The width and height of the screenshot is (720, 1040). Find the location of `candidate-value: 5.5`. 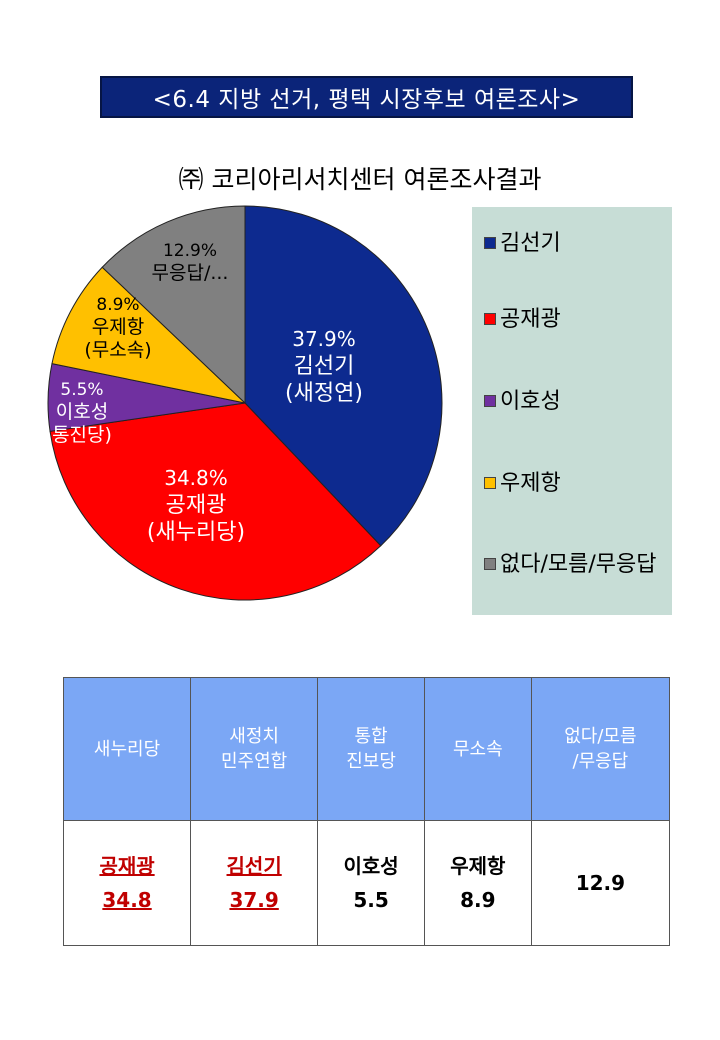

candidate-value: 5.5 is located at coordinates (371, 900).